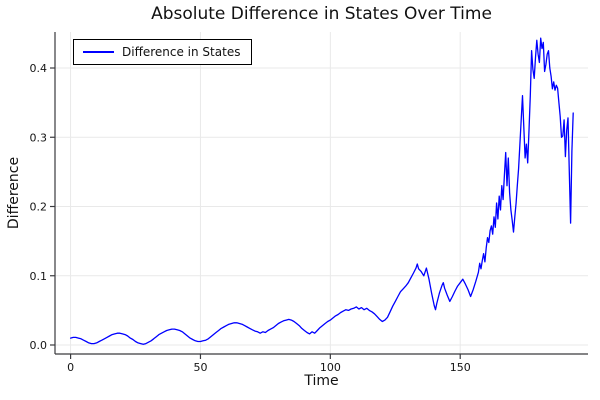 This screenshot has height=400, width=600. Describe the element at coordinates (98, 52) in the screenshot. I see `legend-line-sample-icon` at that location.